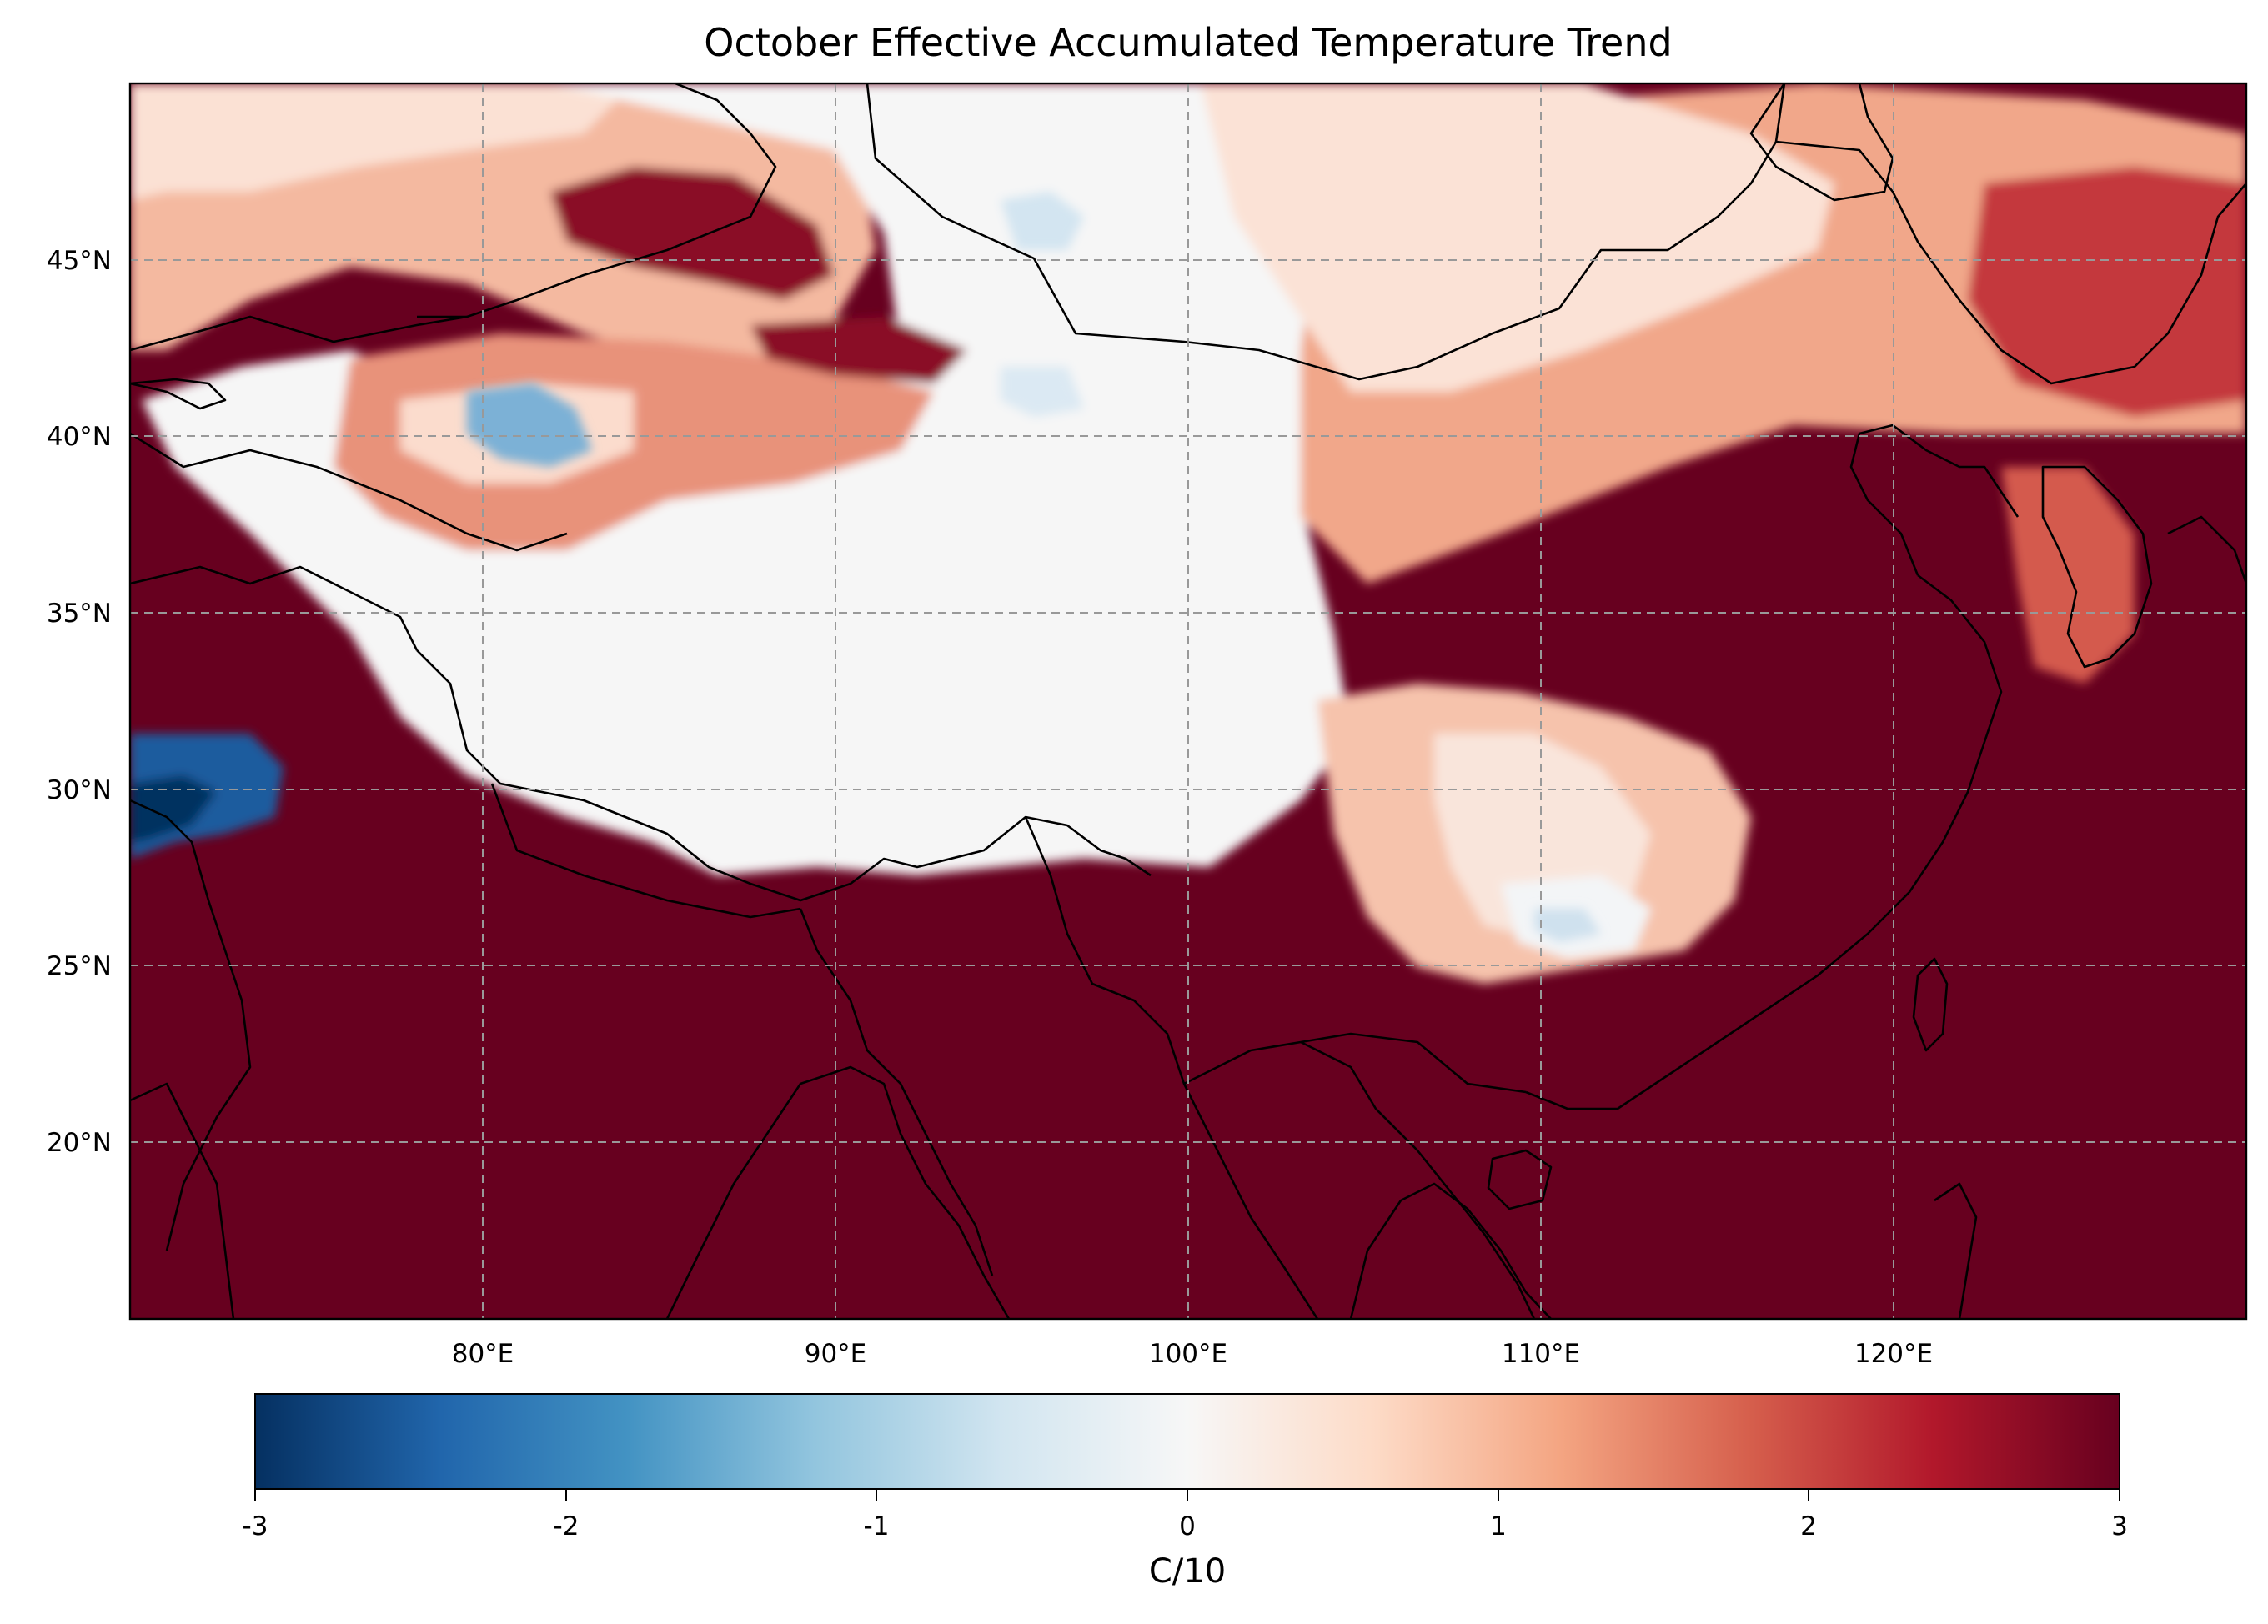 The width and height of the screenshot is (2268, 1624). What do you see at coordinates (2107, 292) in the screenshot?
I see `field-northeast-dark` at bounding box center [2107, 292].